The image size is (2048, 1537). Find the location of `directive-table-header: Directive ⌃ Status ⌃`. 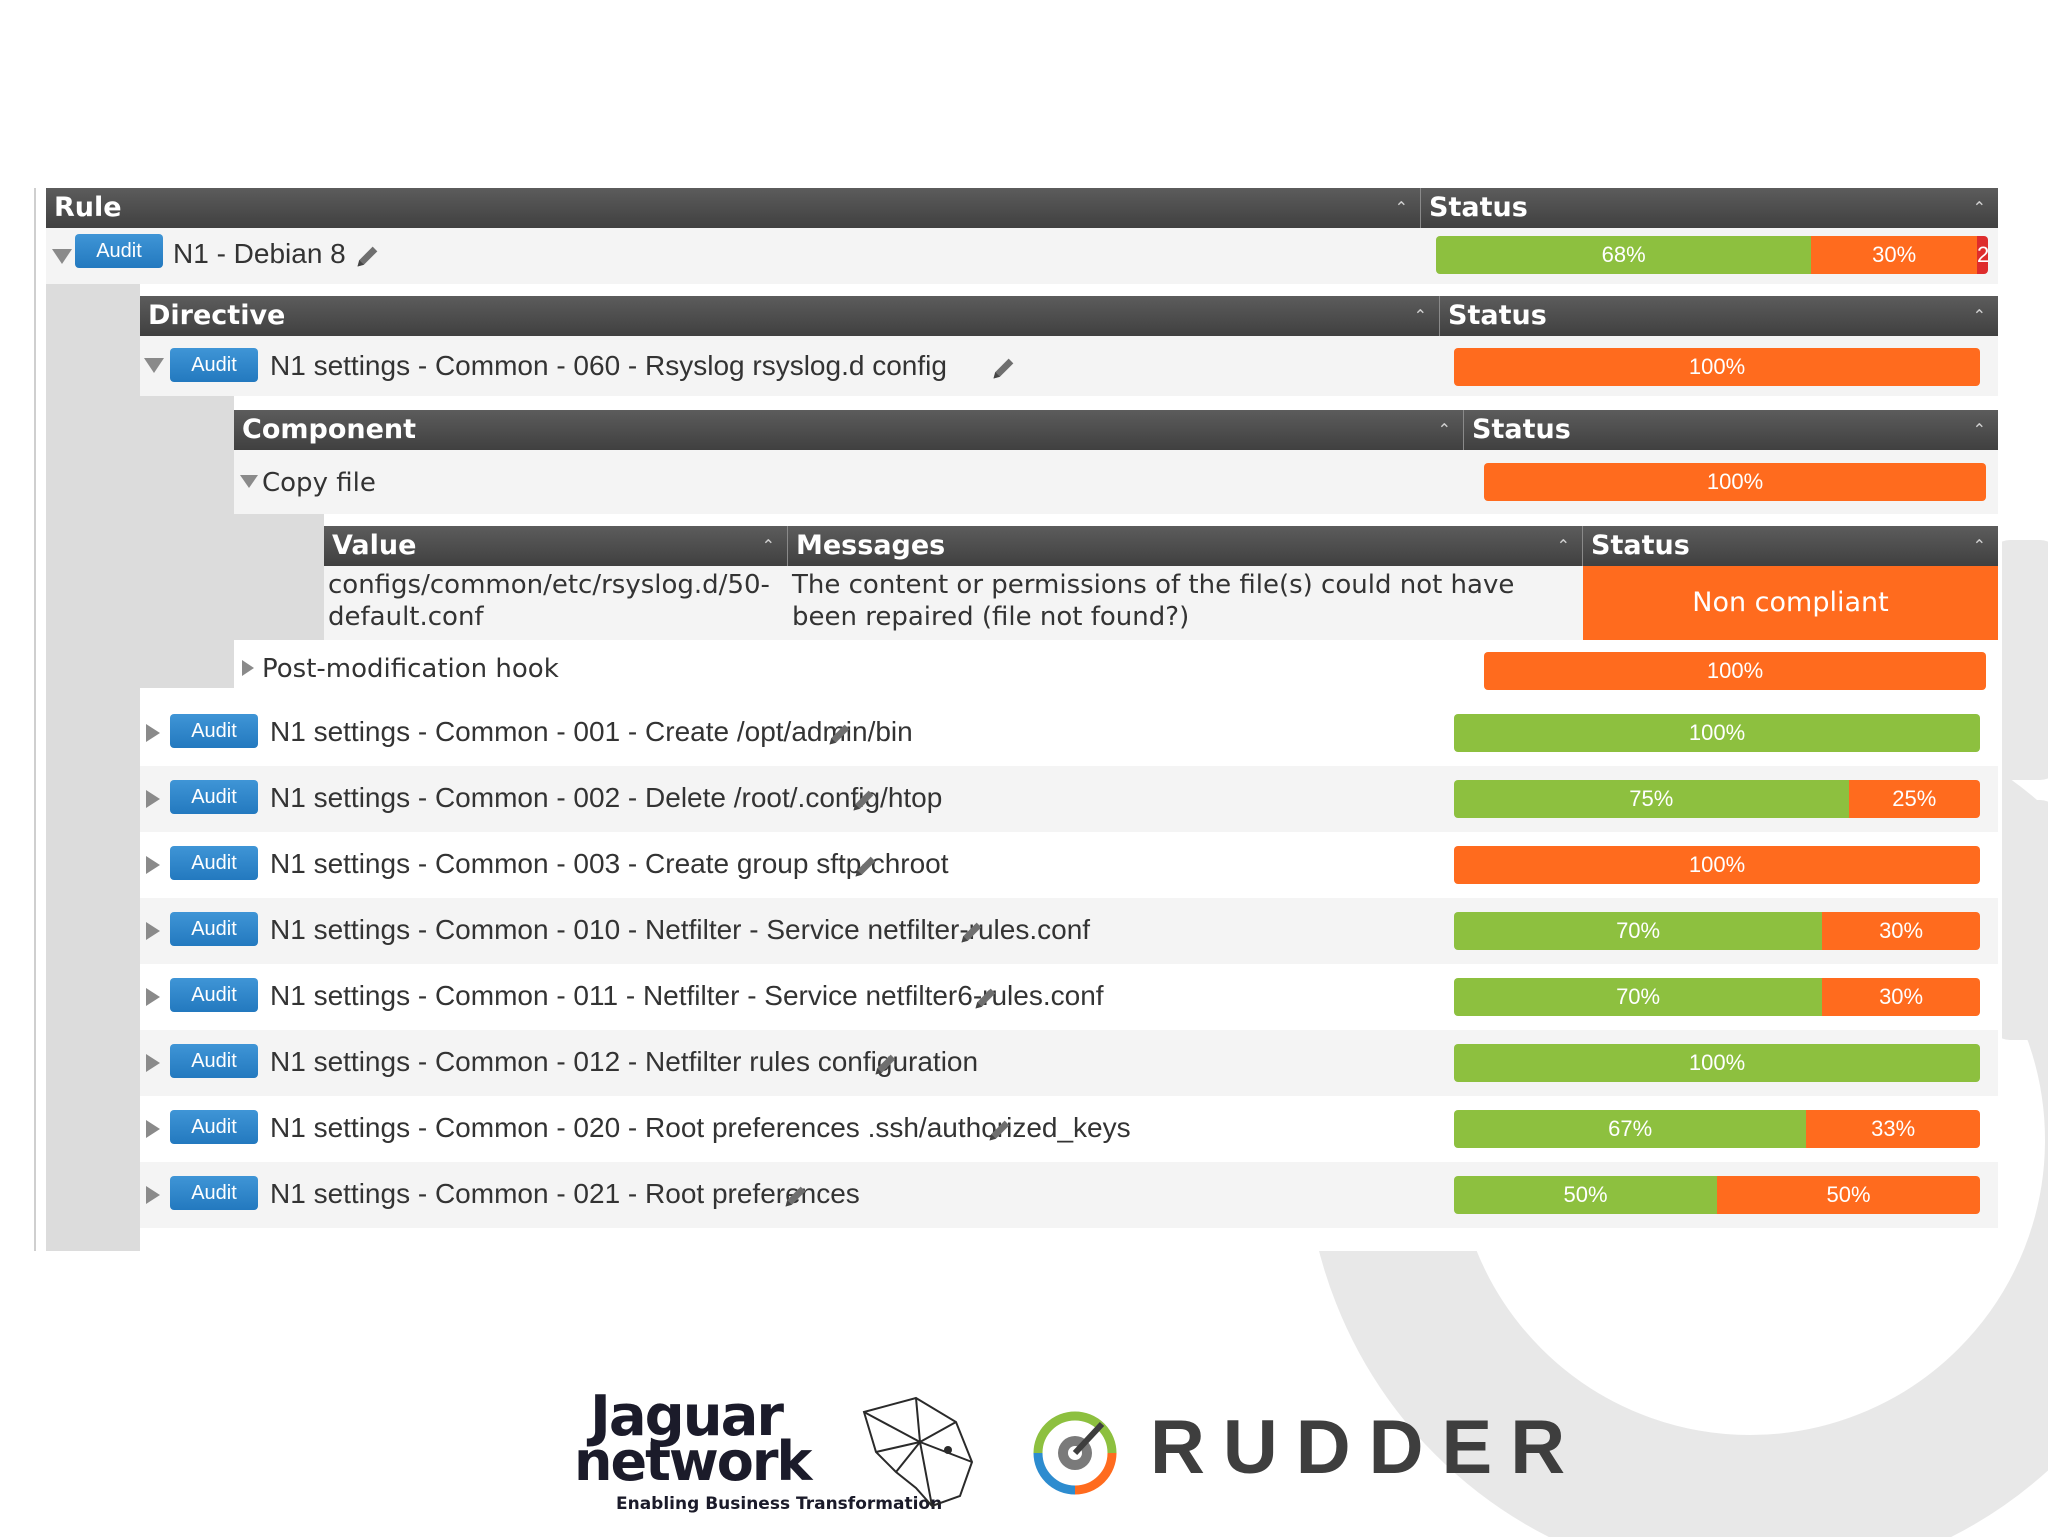

directive-table-header: Directive ⌃ Status ⌃ is located at coordinates (1069, 316).